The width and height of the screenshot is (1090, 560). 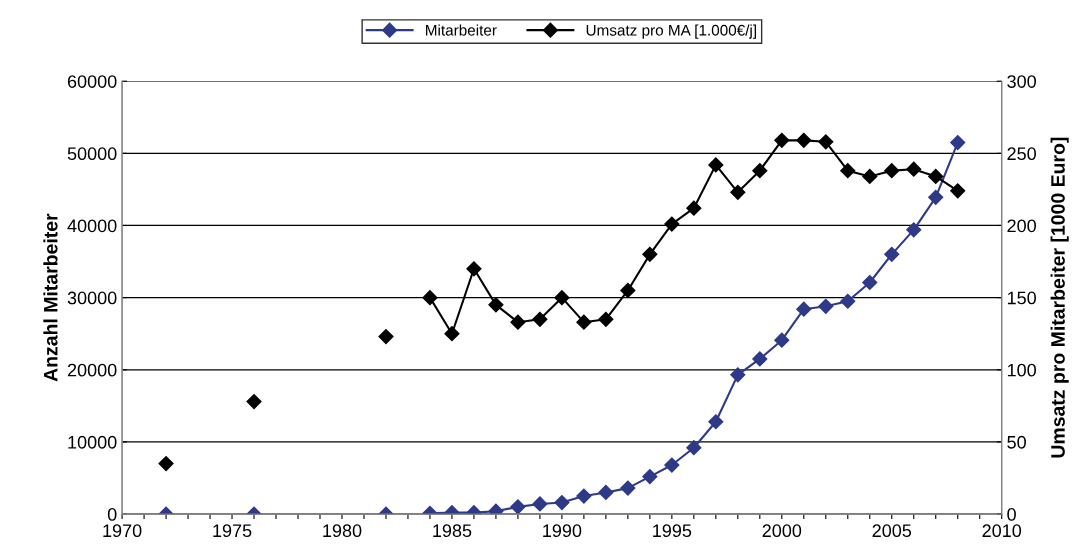 I want to click on x-tick-label: 2005, so click(x=892, y=531).